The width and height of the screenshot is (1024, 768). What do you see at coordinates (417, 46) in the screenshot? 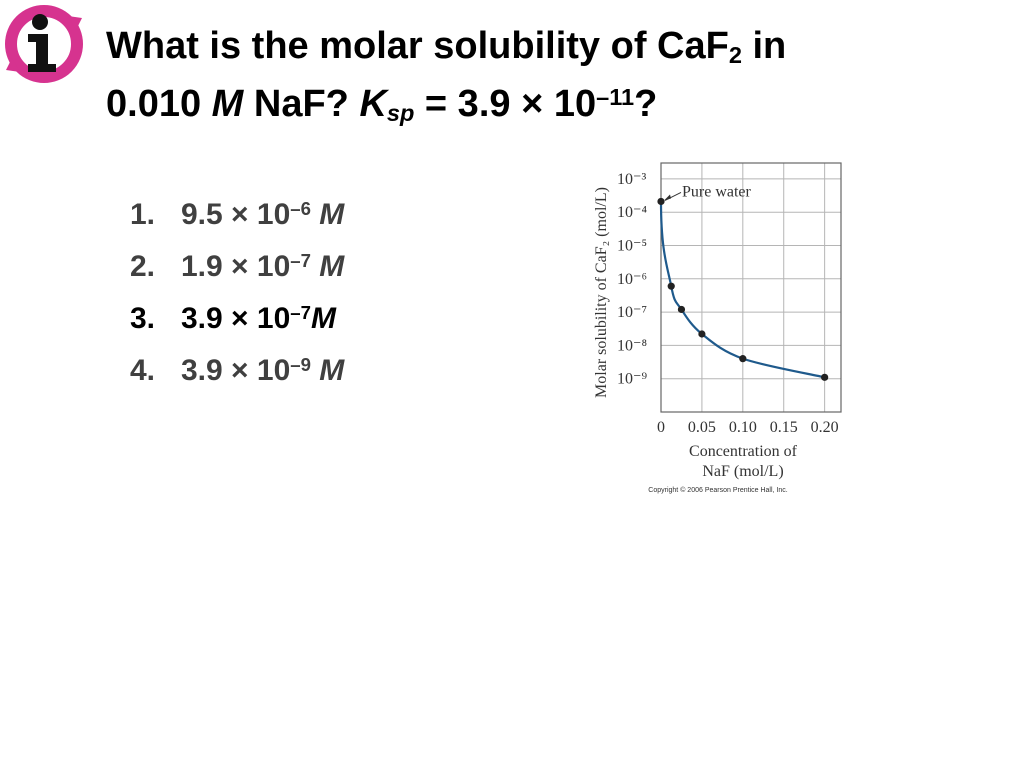
I see `text-run: What is the molar solubility of CaF` at bounding box center [417, 46].